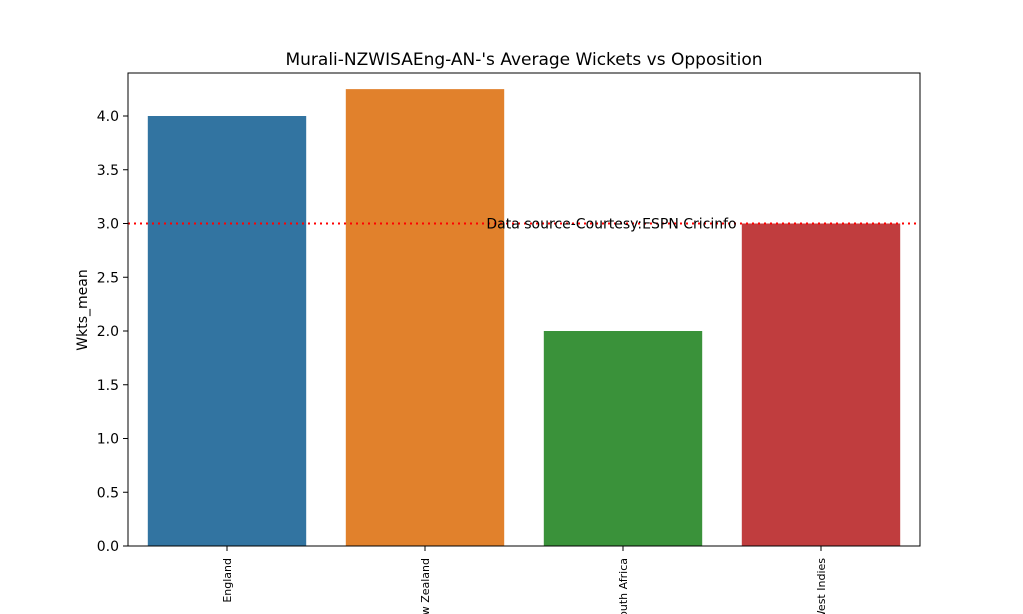 The height and width of the screenshot is (614, 1023). Describe the element at coordinates (108, 547) in the screenshot. I see `y-tick-label-0: 0.0` at that location.